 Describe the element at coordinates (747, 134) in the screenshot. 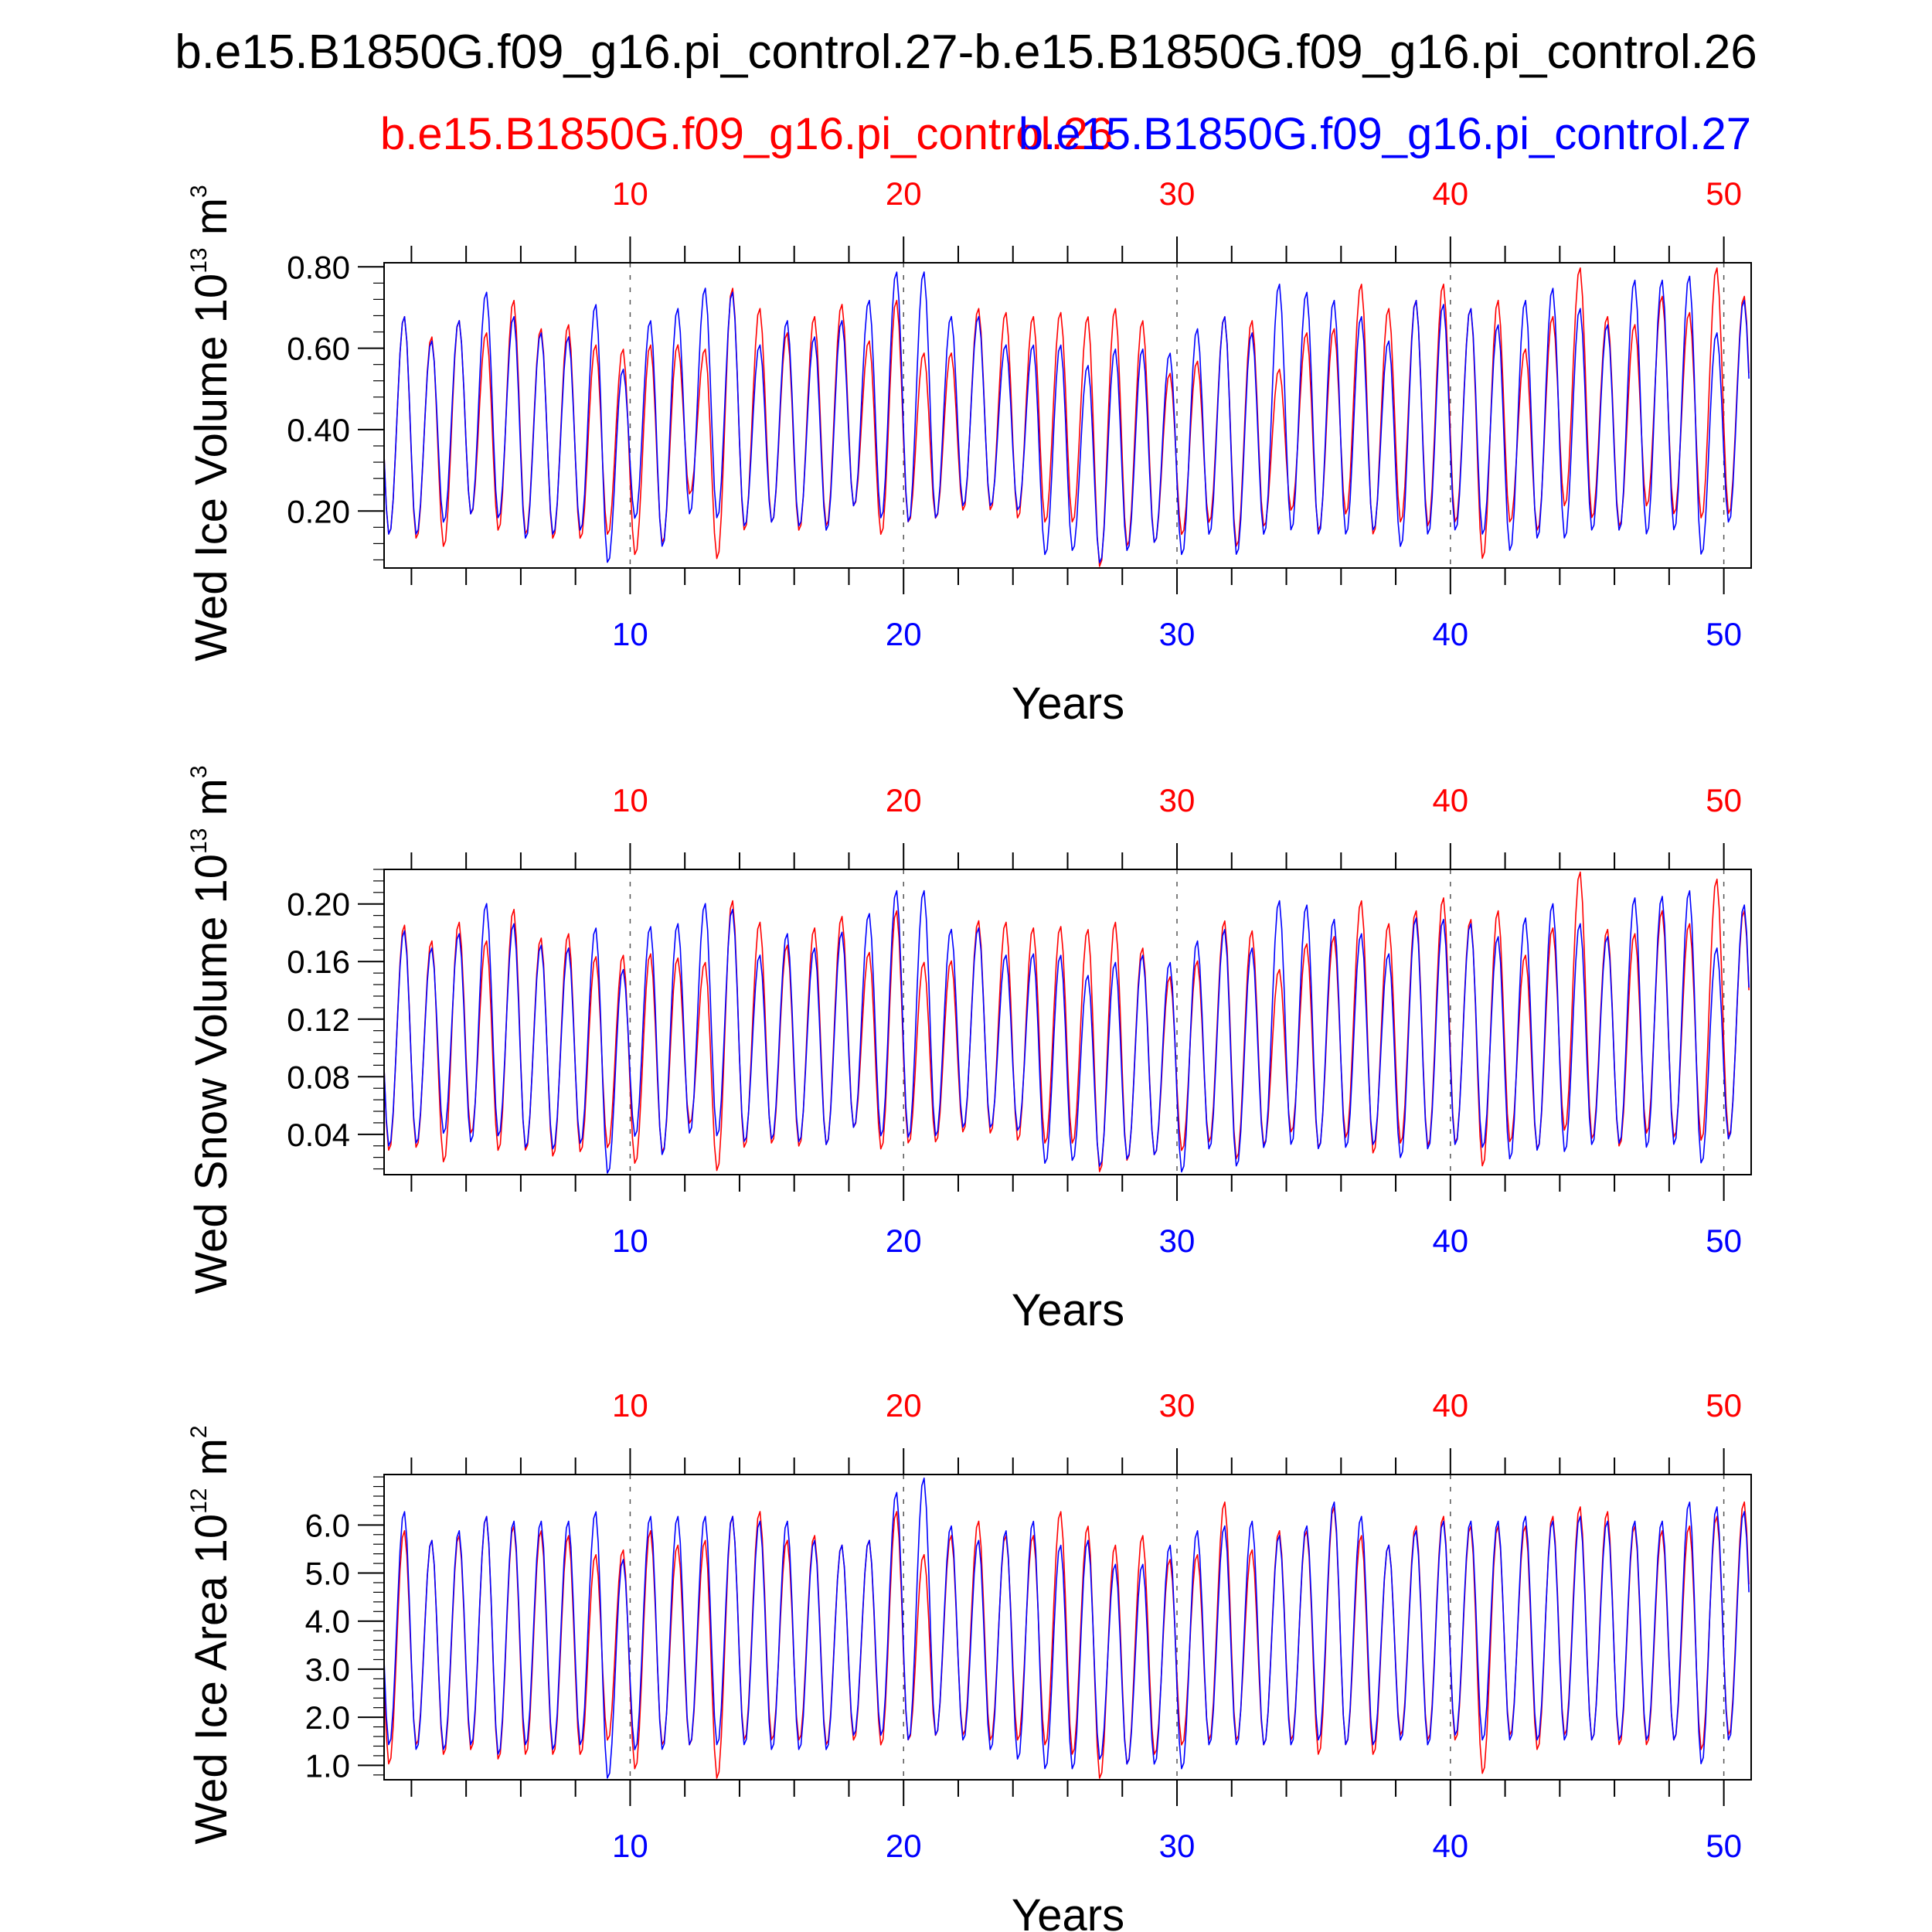

I see `legend-case-26: b.e15.B1850G.f09_g16.pi_control.26` at that location.